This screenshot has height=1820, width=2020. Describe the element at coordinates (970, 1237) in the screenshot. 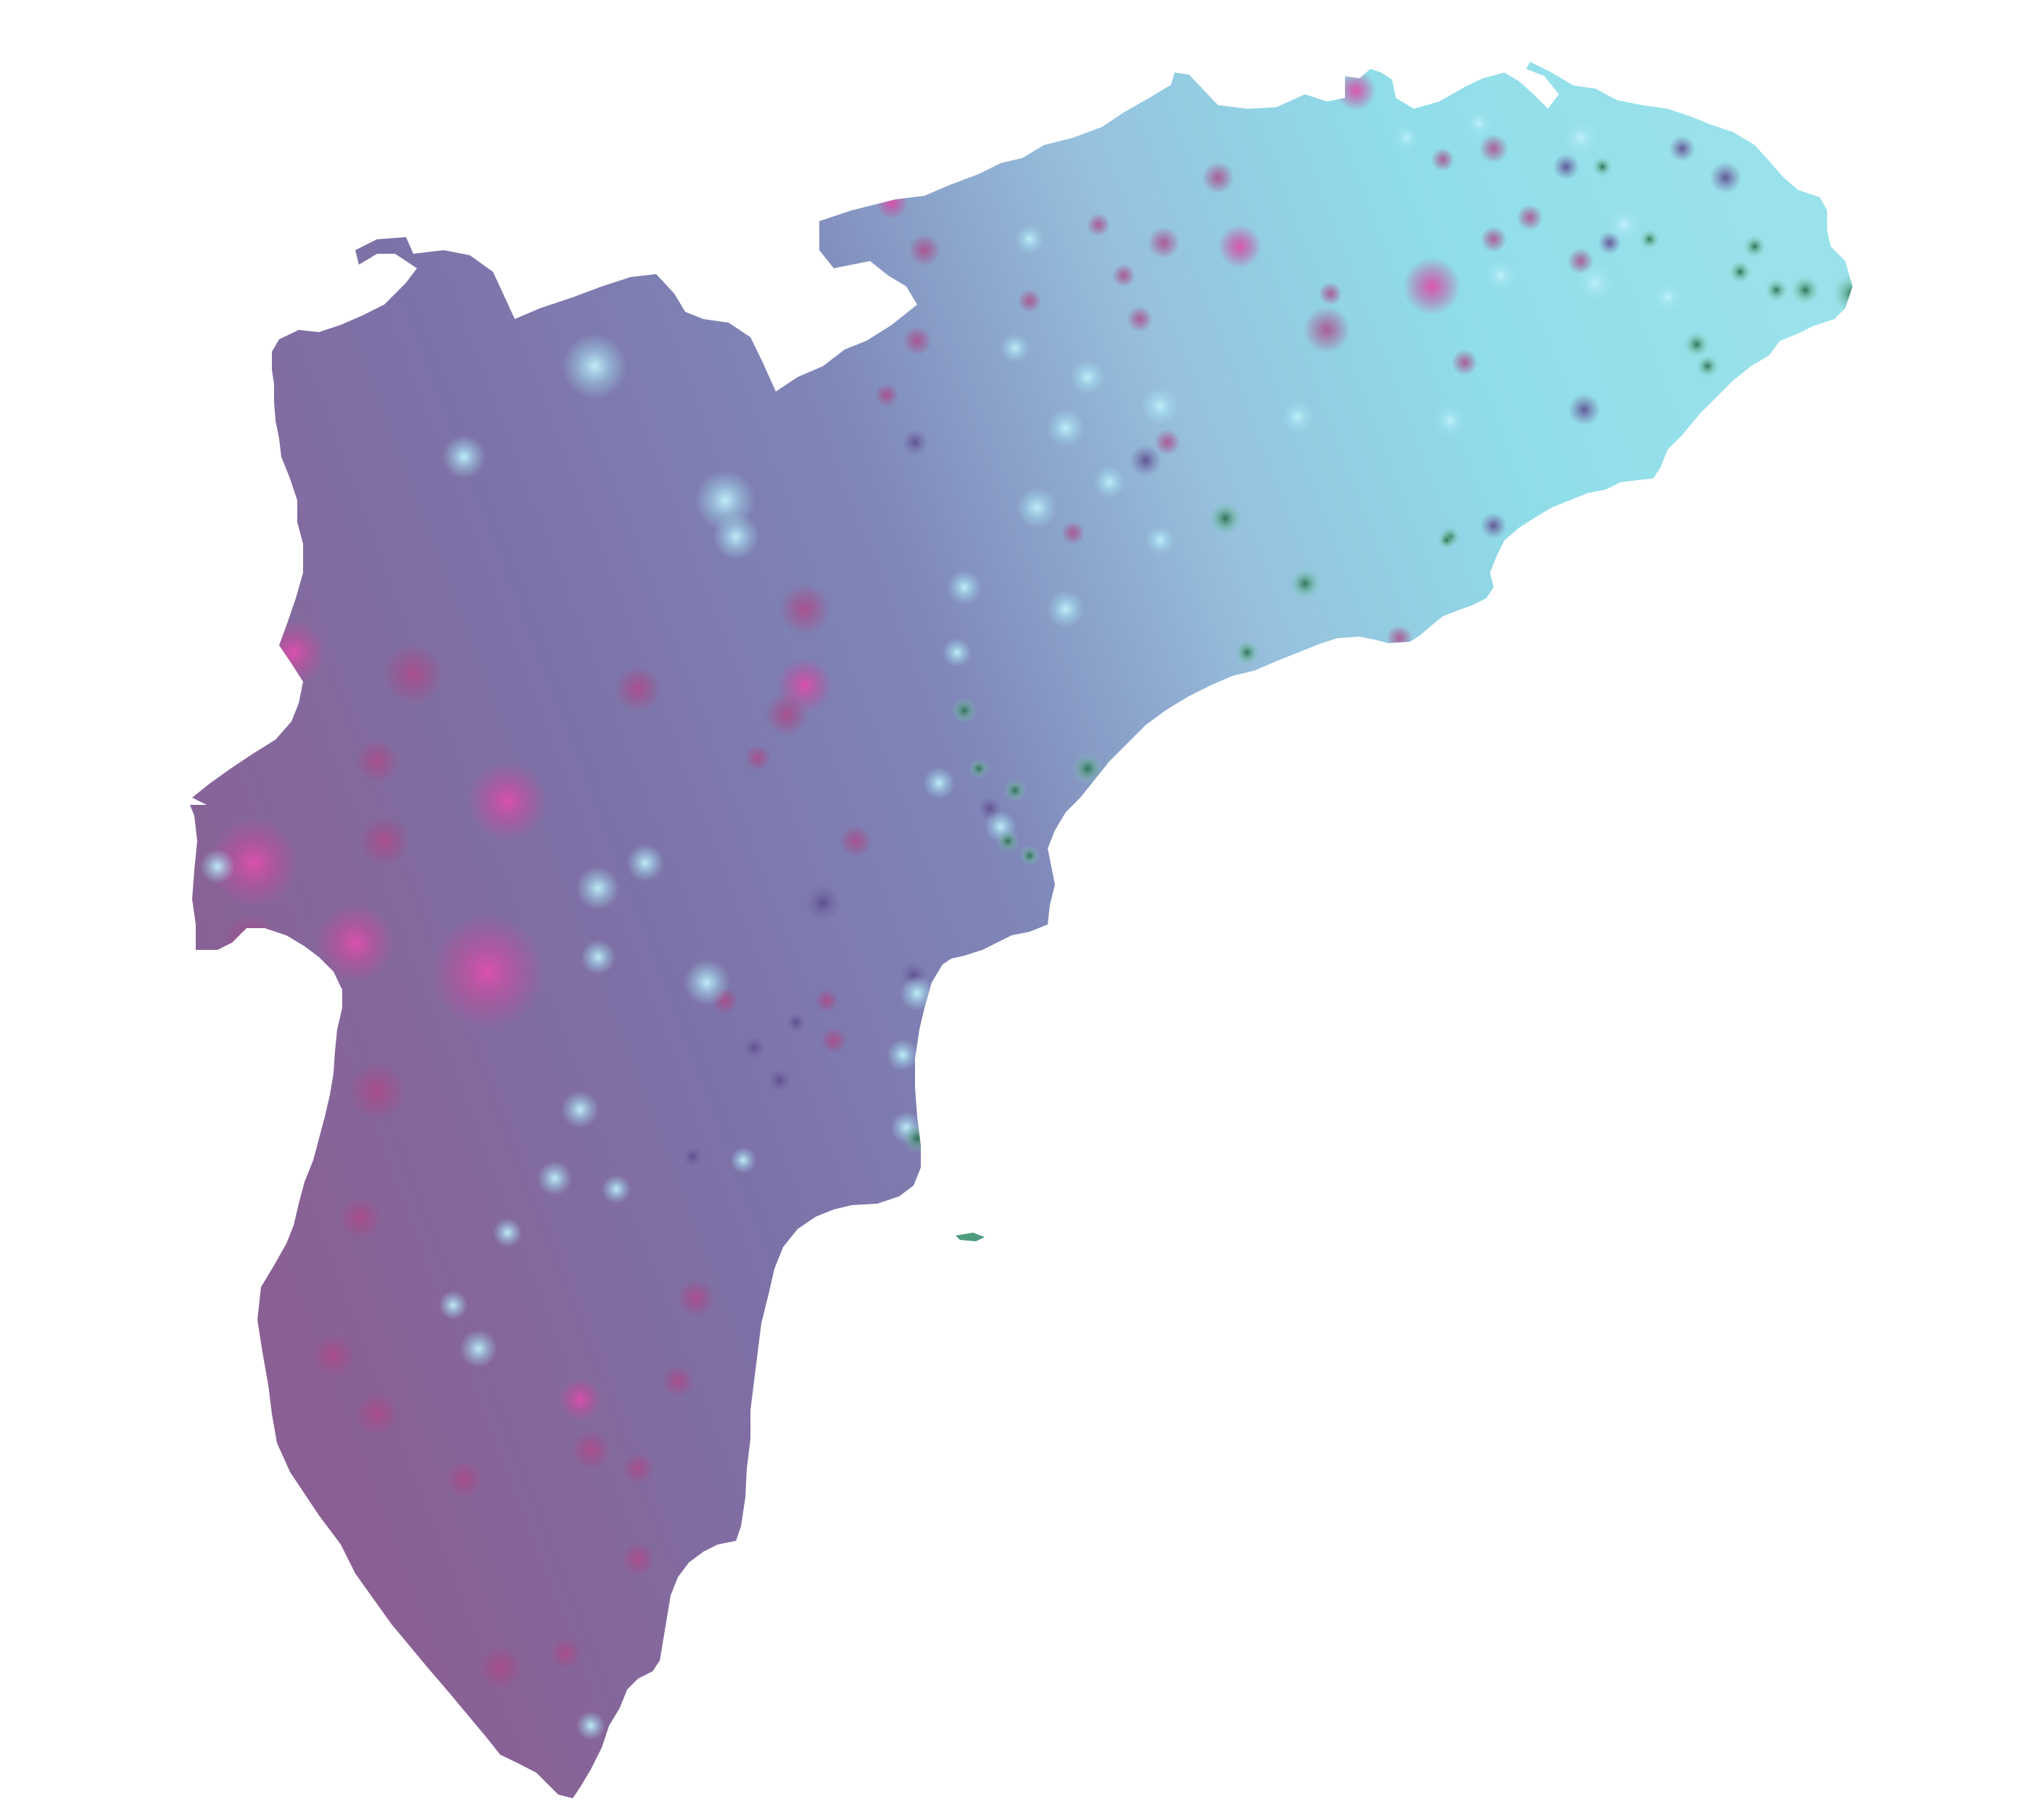

I see `islet-shape` at that location.